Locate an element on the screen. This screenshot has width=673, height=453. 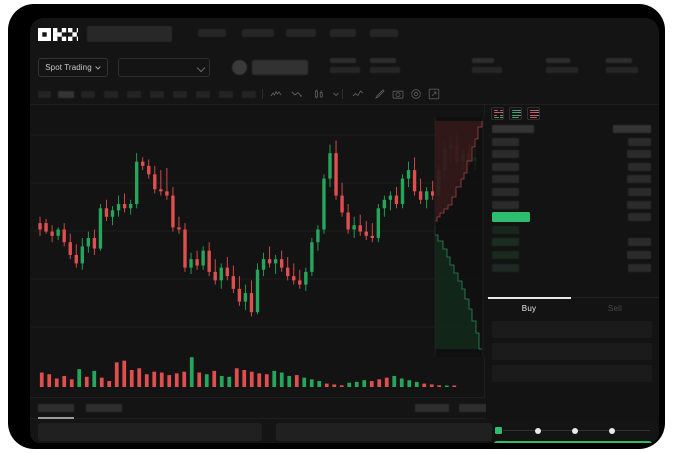
orderbook-last-price-row is located at coordinates (572, 217).